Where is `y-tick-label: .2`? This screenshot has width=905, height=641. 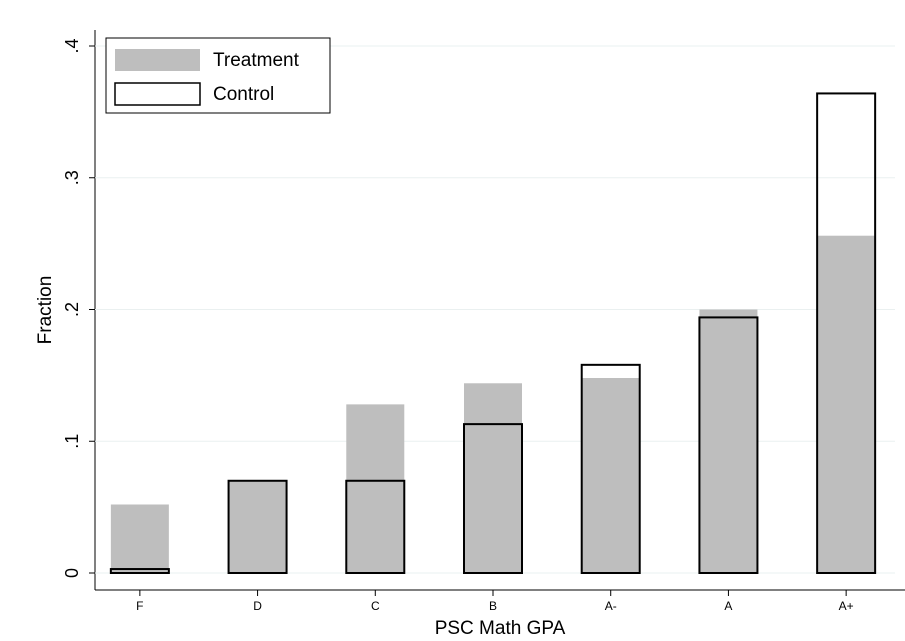 y-tick-label: .2 is located at coordinates (72, 309).